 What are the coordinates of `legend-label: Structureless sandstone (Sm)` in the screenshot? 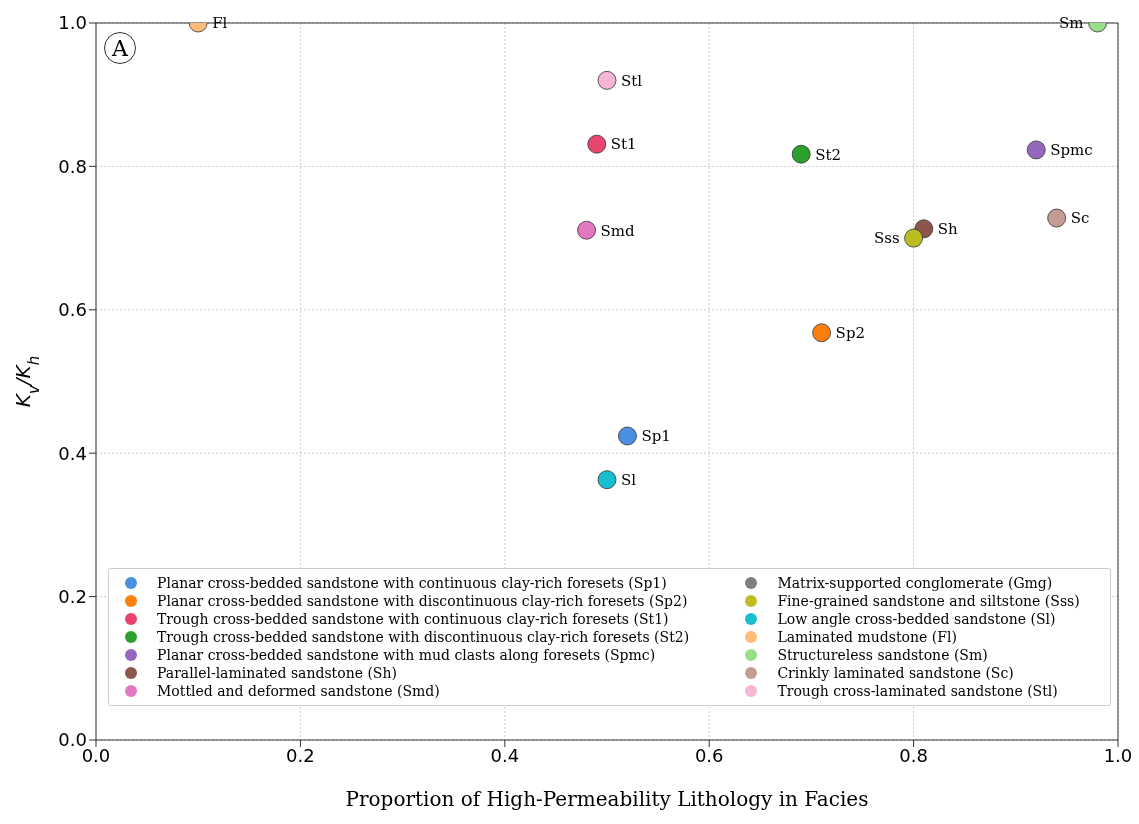 It's located at (882, 654).